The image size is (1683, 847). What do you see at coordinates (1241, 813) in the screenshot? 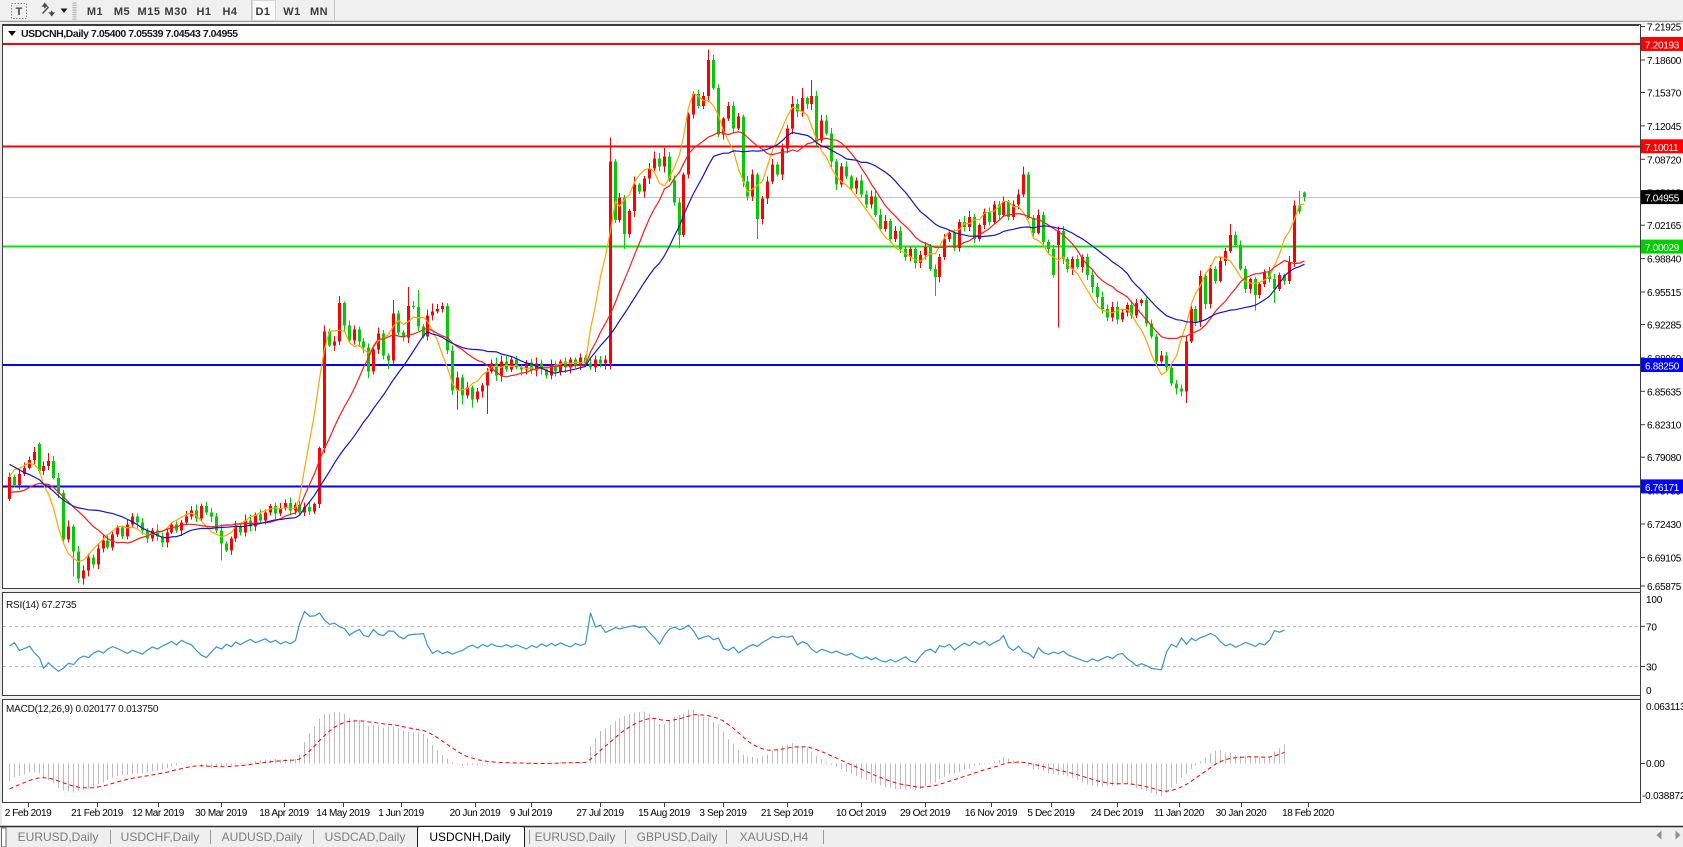
I see `svg-text: 30 Jan 2020` at bounding box center [1241, 813].